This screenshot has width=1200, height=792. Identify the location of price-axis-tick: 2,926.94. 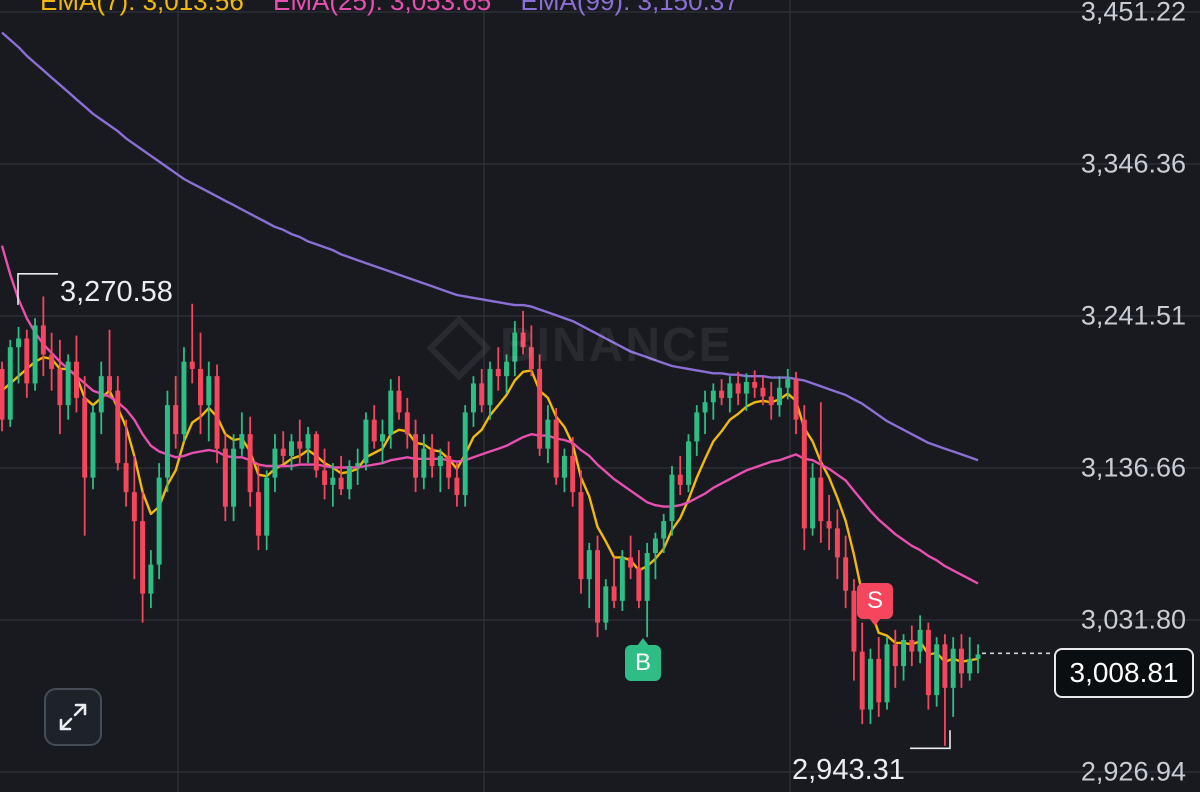
(1133, 771).